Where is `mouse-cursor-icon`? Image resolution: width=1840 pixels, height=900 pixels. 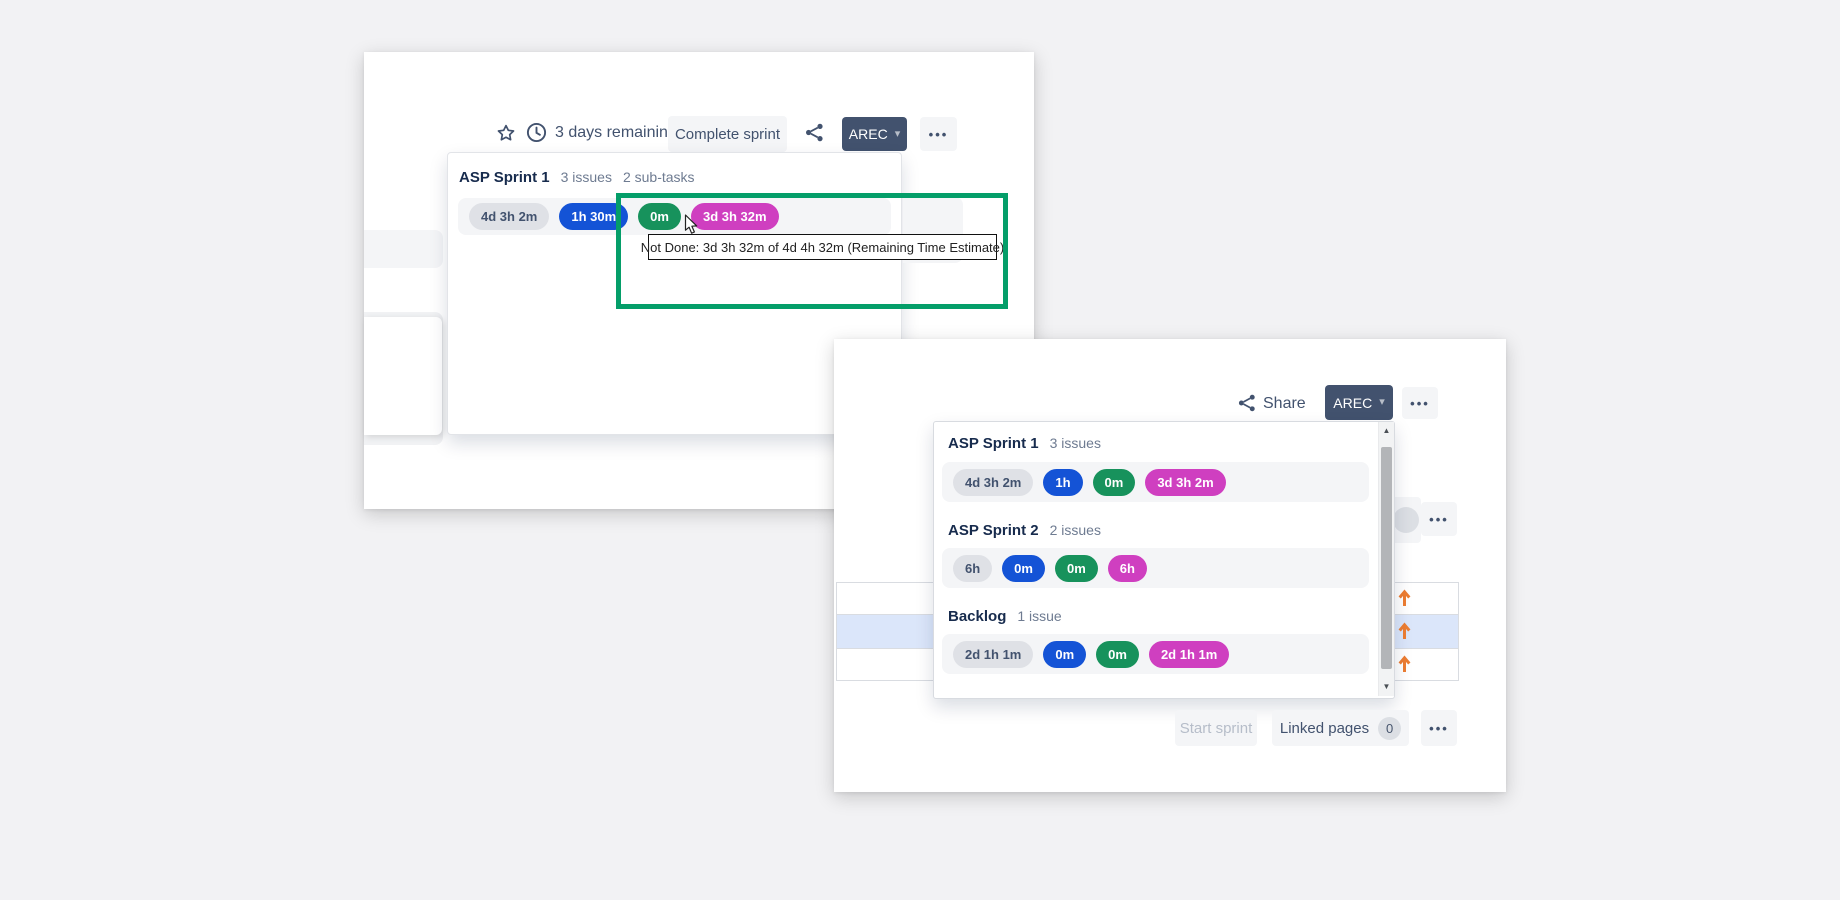 mouse-cursor-icon is located at coordinates (693, 225).